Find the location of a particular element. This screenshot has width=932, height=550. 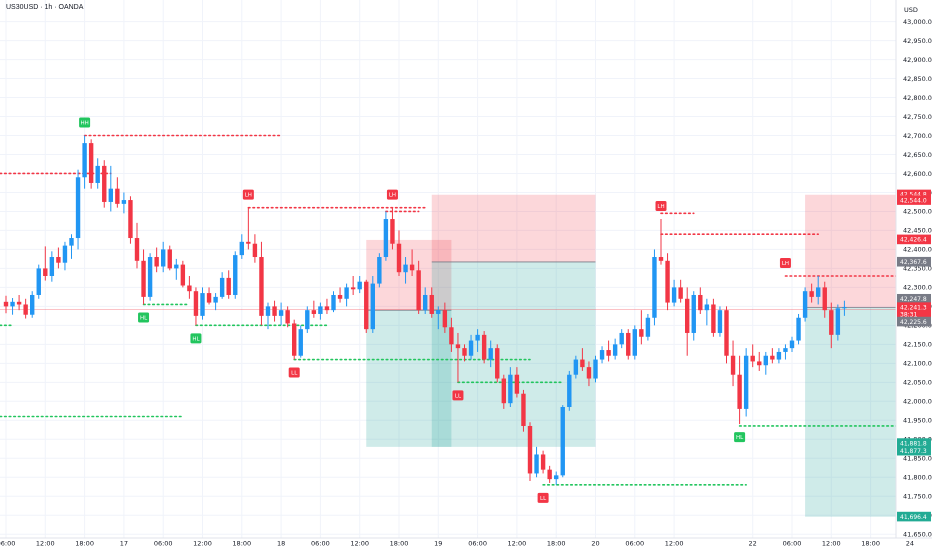

price-tick-label: 41,950.0 is located at coordinates (917, 421).